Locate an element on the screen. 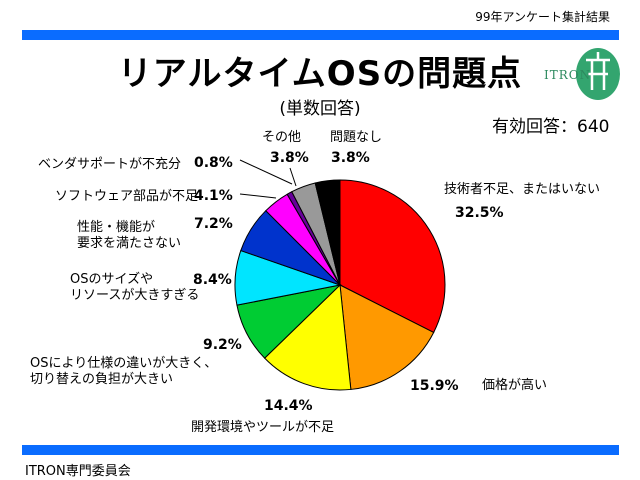 This screenshot has height=480, width=640. label-other: その他 is located at coordinates (281, 138).